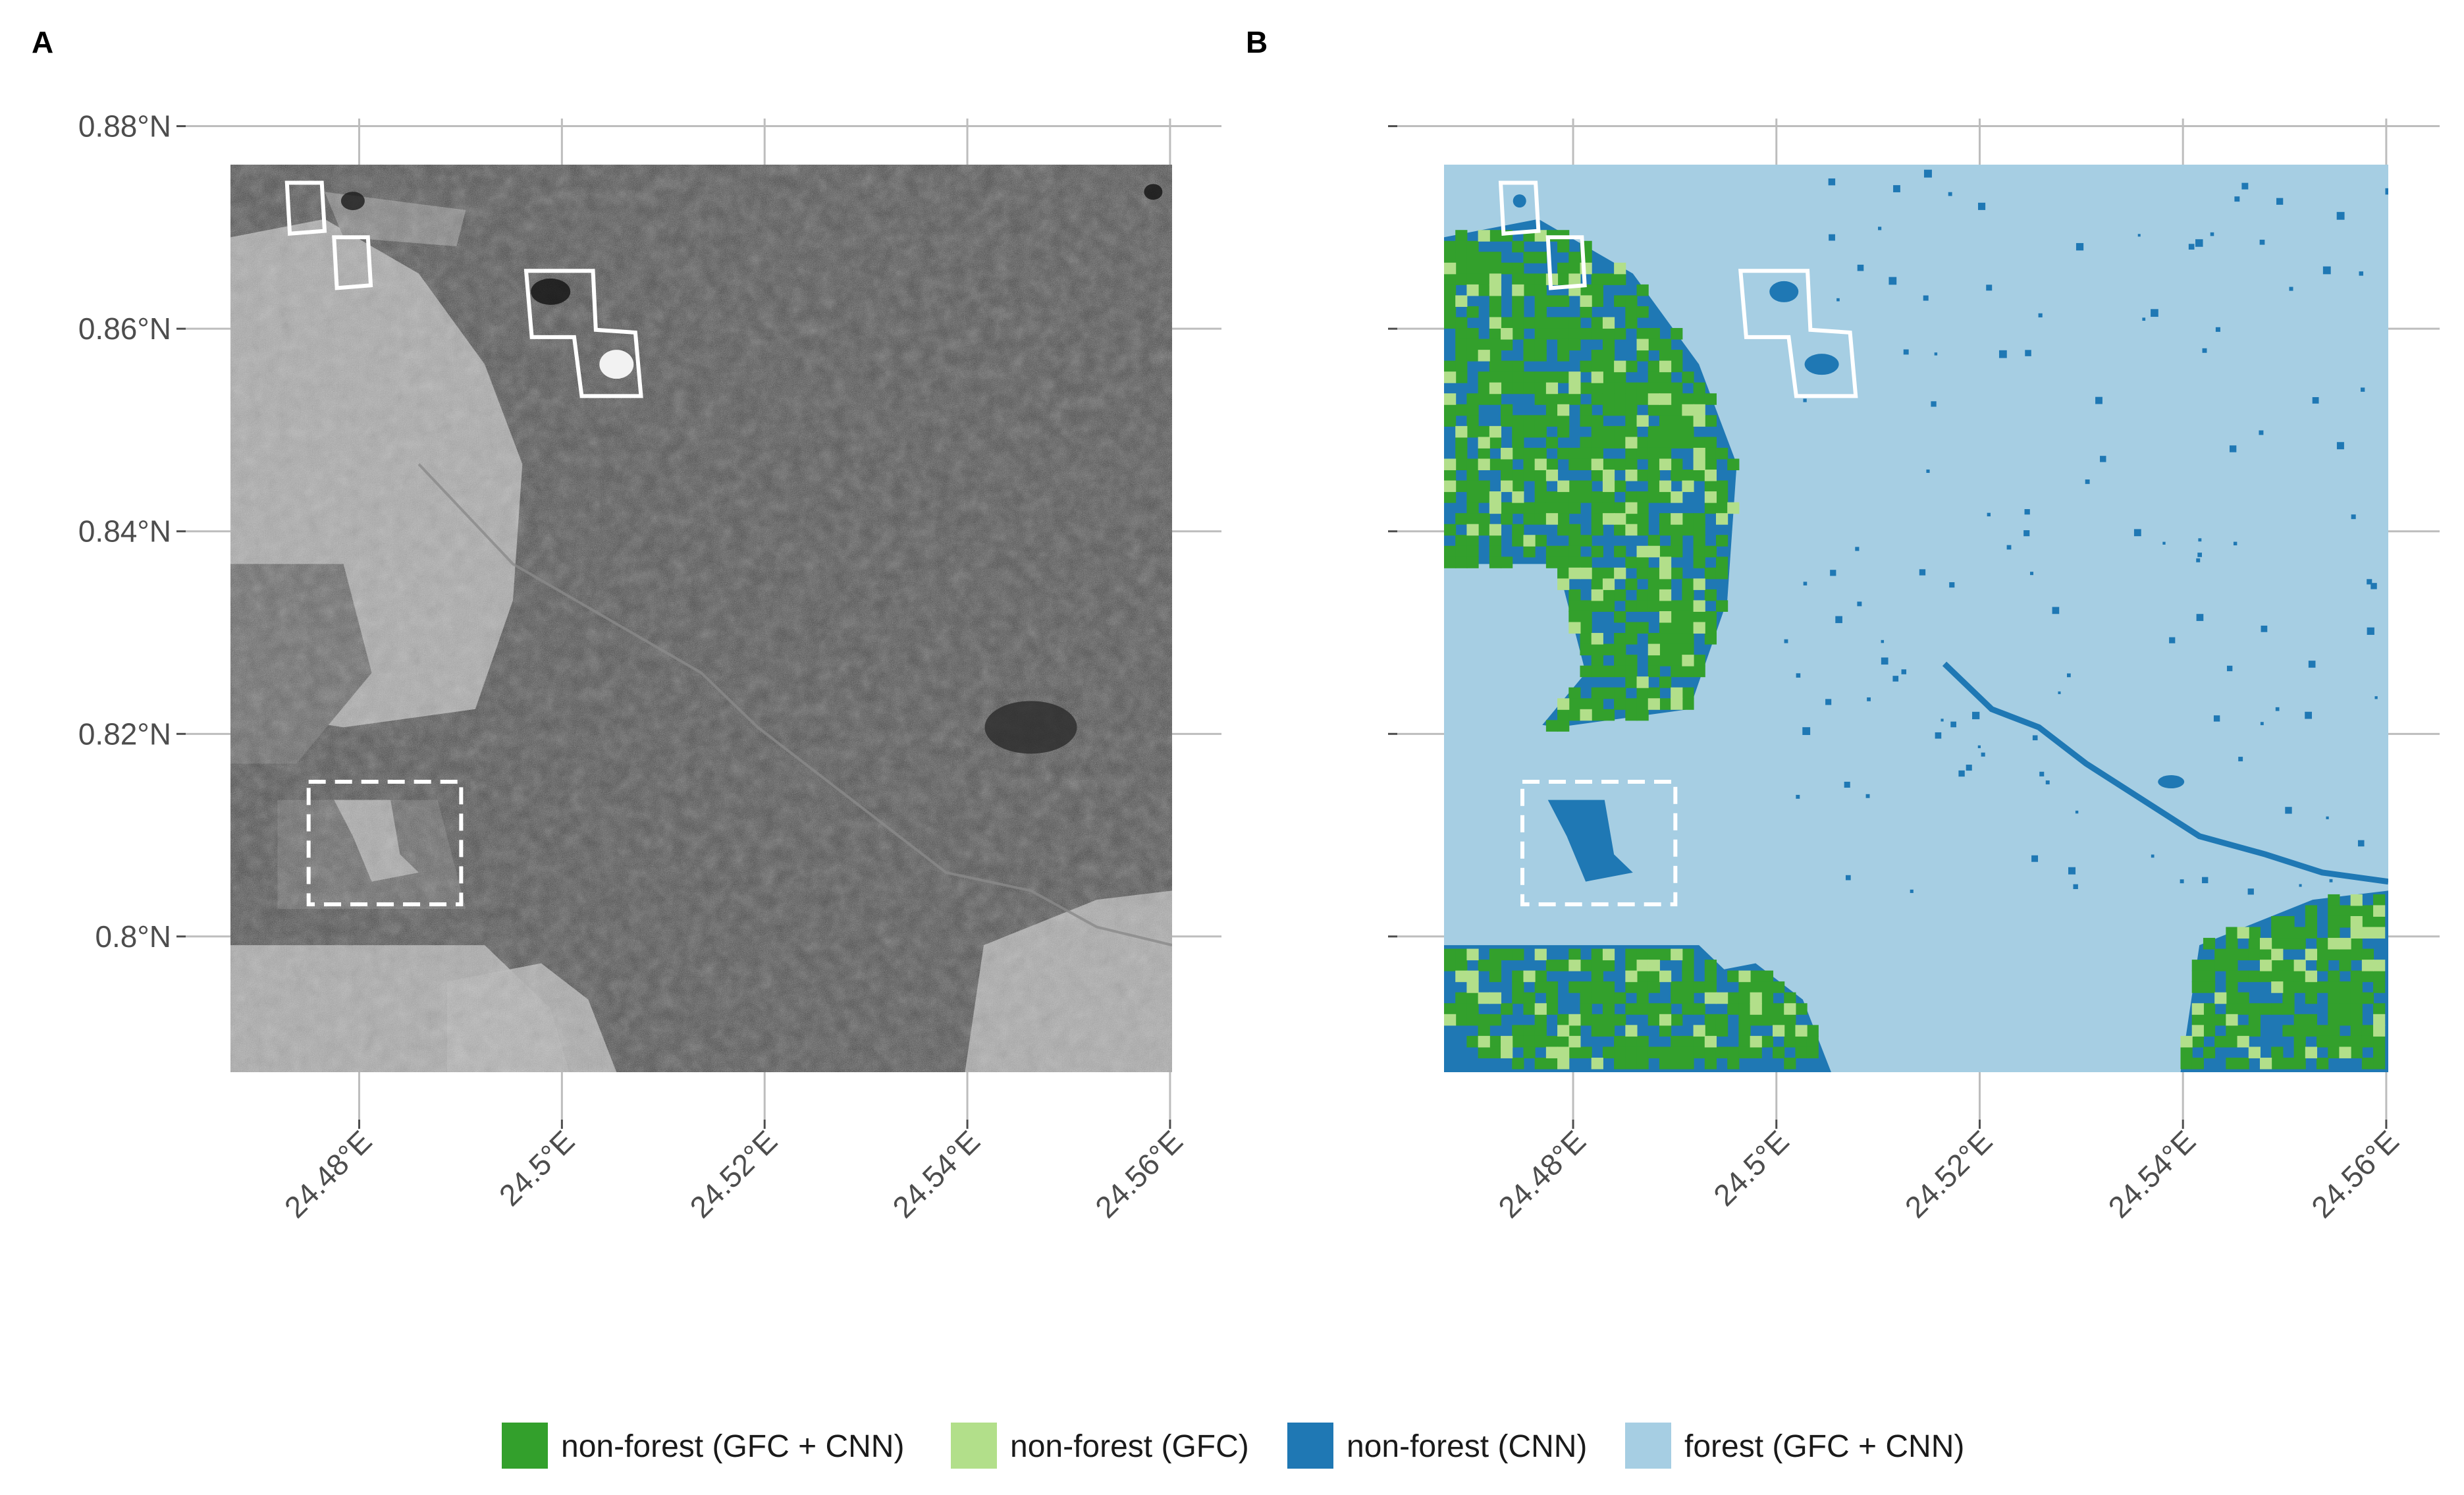  What do you see at coordinates (1678, 544) in the screenshot?
I see `panel-b-boxes` at bounding box center [1678, 544].